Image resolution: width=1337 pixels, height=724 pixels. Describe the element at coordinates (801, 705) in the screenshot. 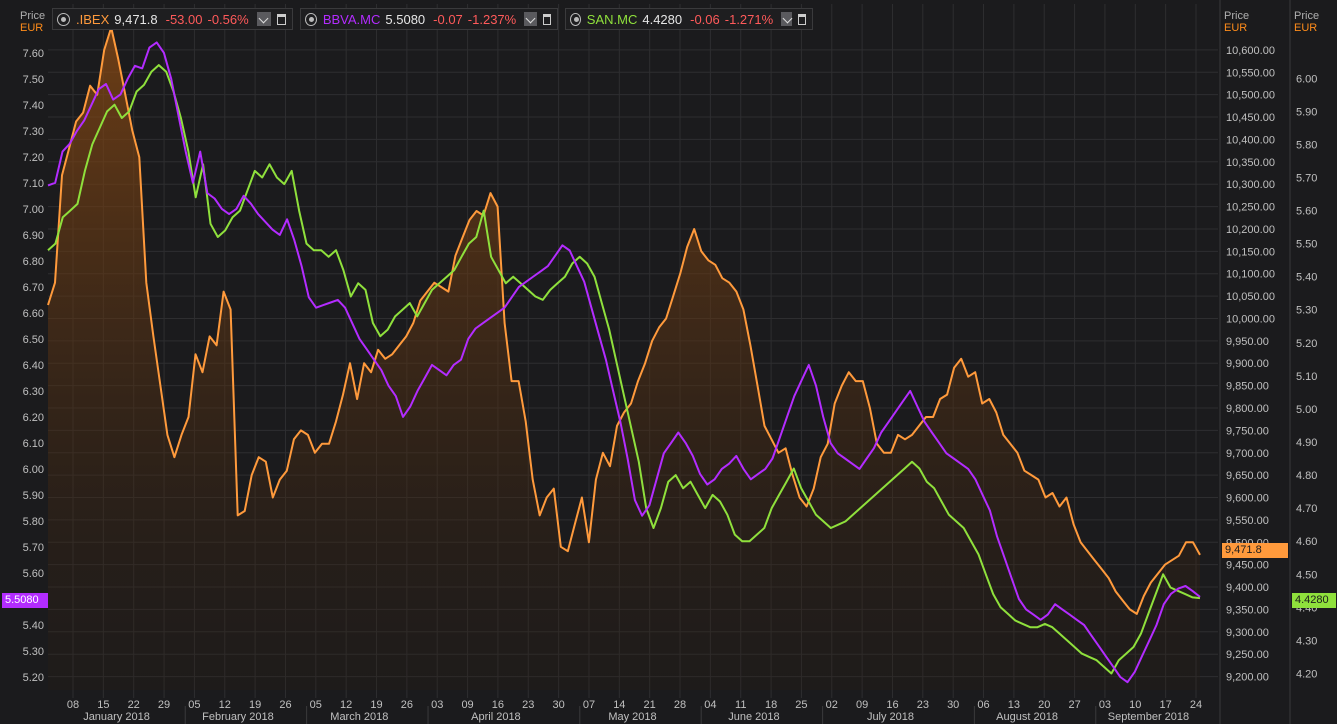

I see `x-tick-label: 25` at that location.